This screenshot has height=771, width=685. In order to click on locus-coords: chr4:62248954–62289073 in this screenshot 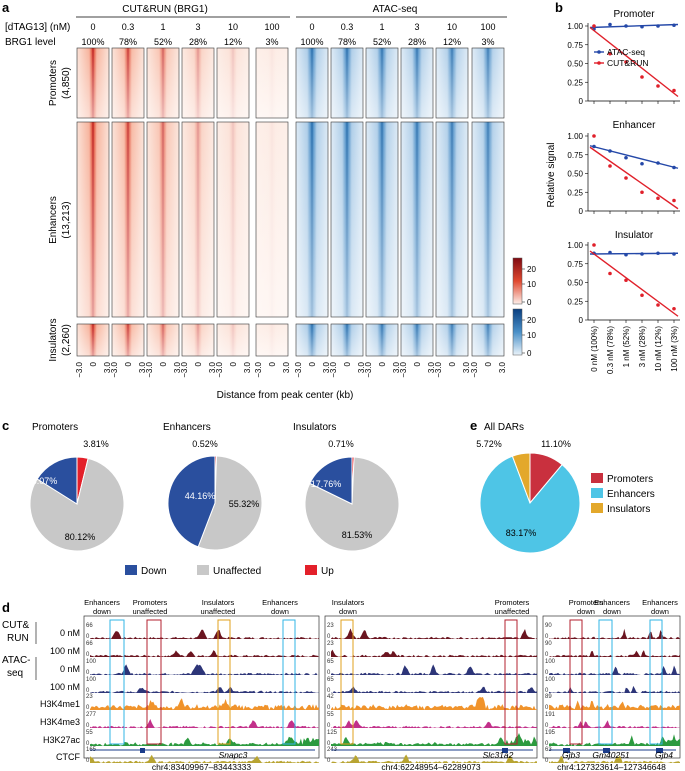, I will do `click(431, 766)`.